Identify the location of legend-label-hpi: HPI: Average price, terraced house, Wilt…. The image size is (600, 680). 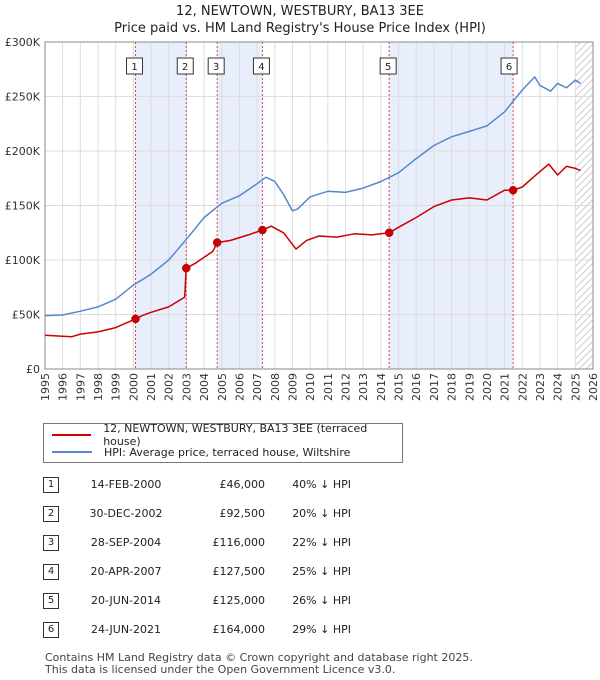
(227, 452).